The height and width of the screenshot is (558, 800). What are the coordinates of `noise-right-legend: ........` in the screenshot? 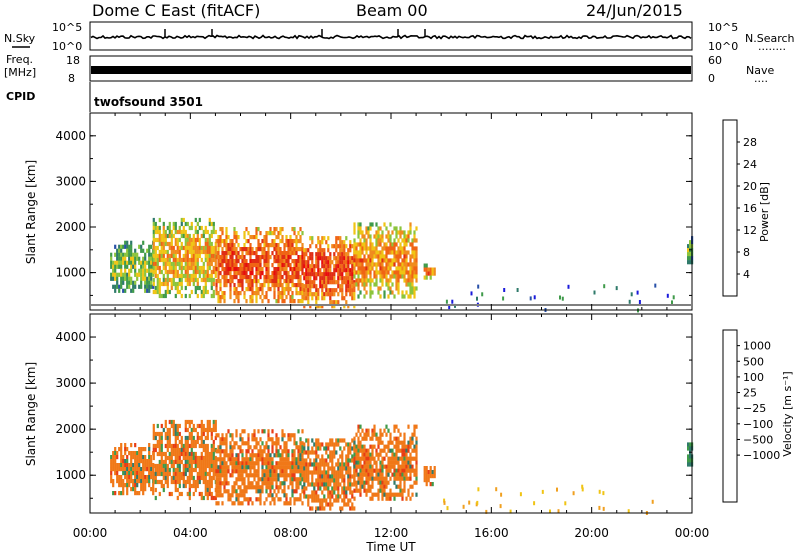 It's located at (772, 46).